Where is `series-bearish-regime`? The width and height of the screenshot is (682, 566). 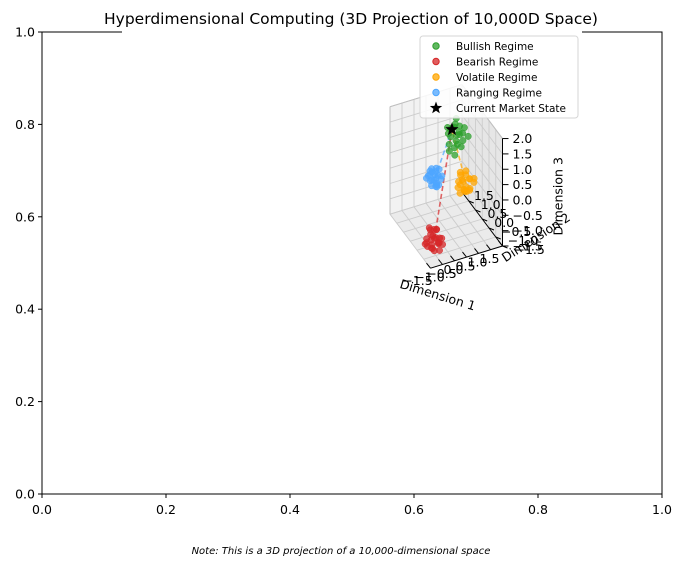
series-bearish-regime is located at coordinates (434, 239).